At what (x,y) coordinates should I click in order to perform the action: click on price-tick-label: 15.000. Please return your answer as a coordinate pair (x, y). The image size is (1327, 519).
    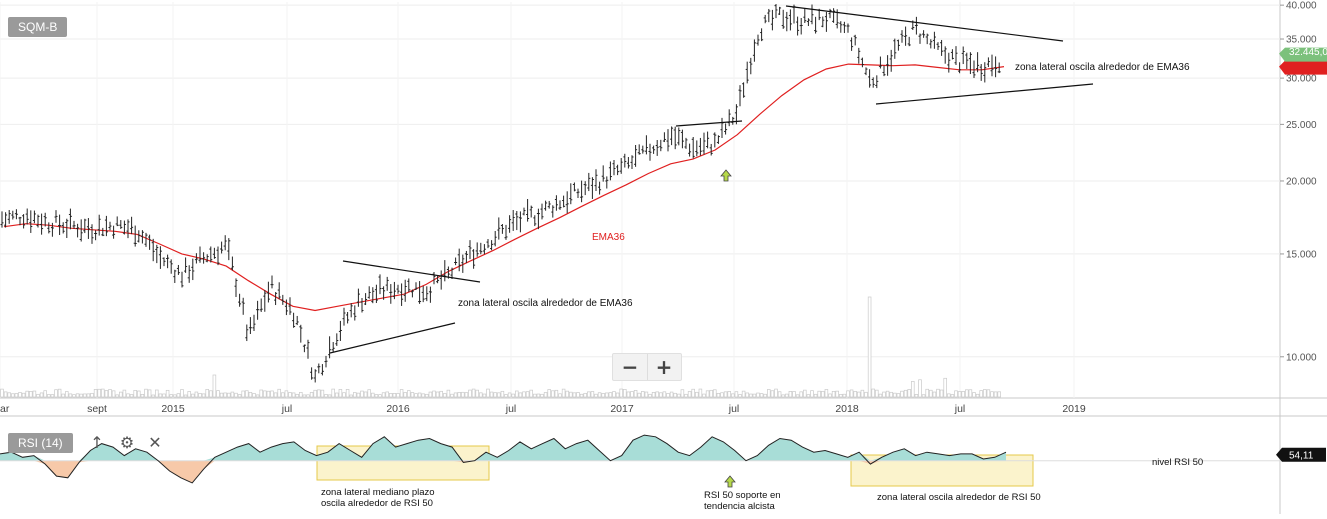
    Looking at the image, I should click on (1301, 254).